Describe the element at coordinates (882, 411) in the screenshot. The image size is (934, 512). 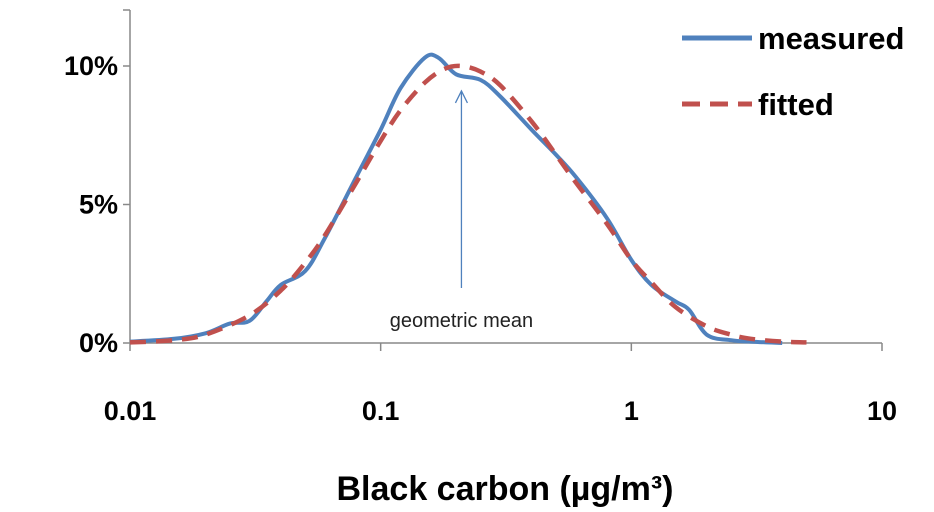
I see `x-tick-label: 10` at that location.